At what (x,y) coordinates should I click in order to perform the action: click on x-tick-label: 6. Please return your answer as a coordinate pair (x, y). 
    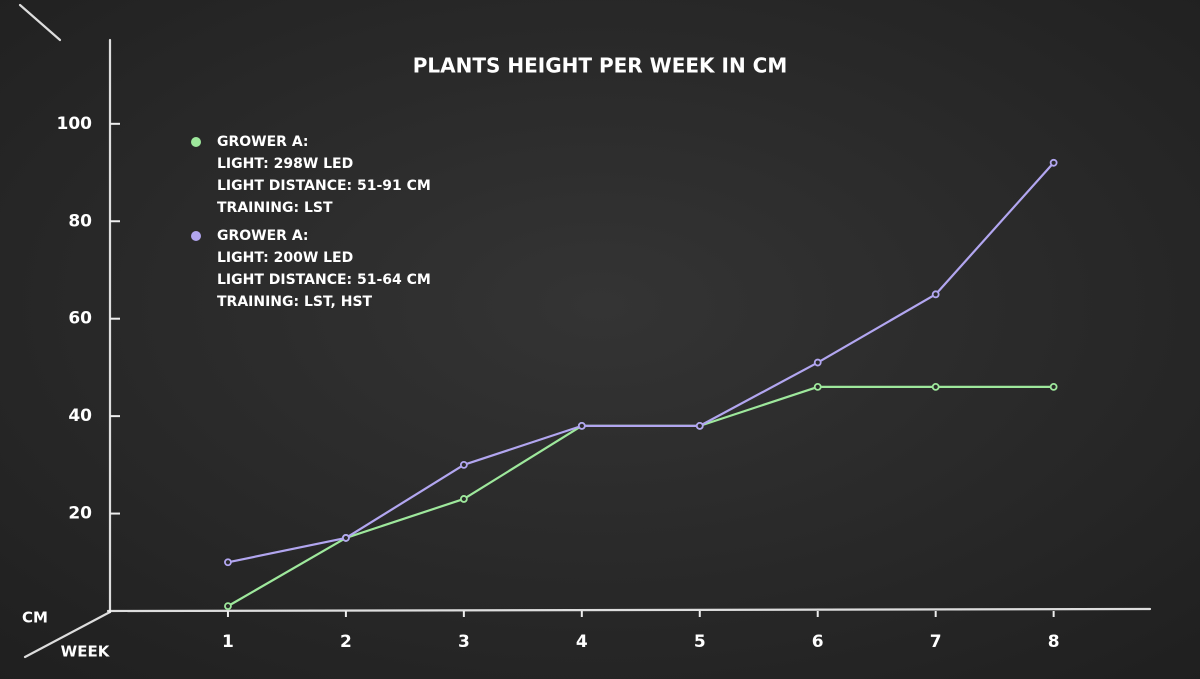
    Looking at the image, I should click on (818, 642).